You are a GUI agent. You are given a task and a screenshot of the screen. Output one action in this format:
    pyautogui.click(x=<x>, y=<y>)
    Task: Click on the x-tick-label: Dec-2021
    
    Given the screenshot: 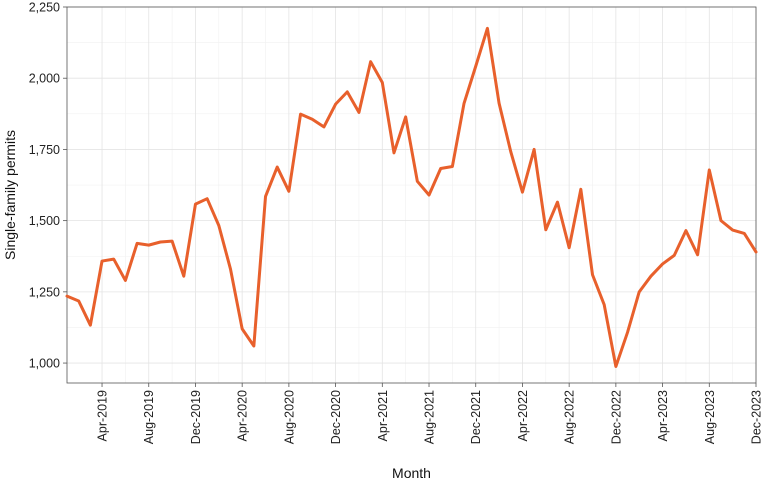 What is the action you would take?
    pyautogui.click(x=476, y=417)
    